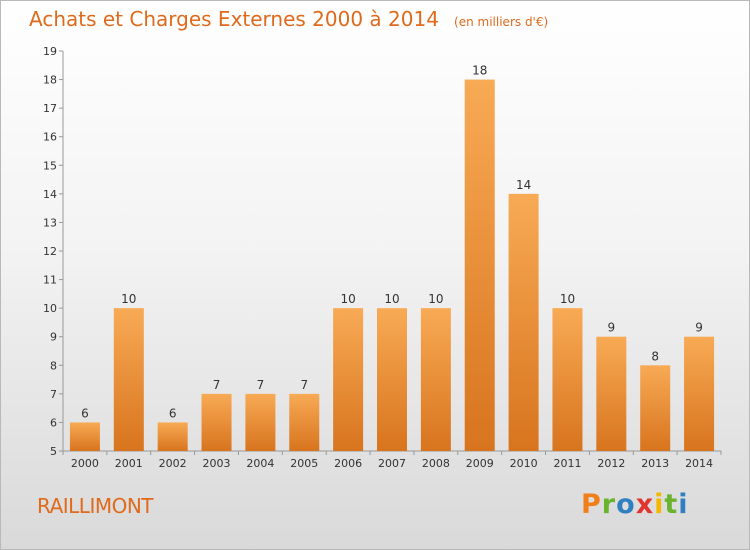 The width and height of the screenshot is (750, 550). What do you see at coordinates (53, 394) in the screenshot?
I see `y-tick-label: 7` at bounding box center [53, 394].